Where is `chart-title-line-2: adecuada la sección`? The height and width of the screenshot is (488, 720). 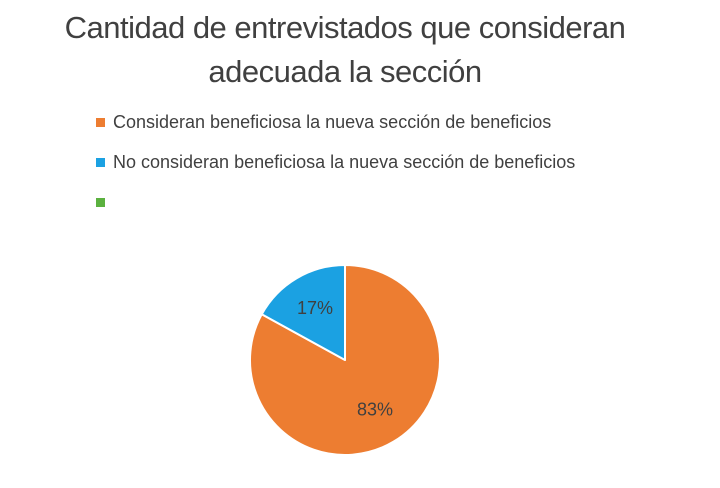 chart-title-line-2: adecuada la sección is located at coordinates (345, 71).